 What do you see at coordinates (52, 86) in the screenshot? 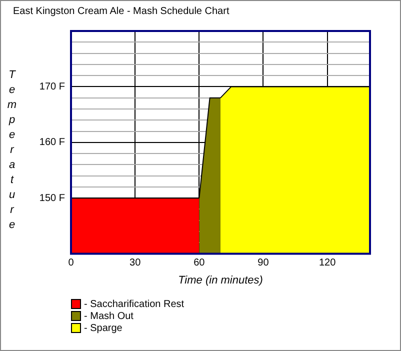
I see `y-tick-label: 170 F` at bounding box center [52, 86].